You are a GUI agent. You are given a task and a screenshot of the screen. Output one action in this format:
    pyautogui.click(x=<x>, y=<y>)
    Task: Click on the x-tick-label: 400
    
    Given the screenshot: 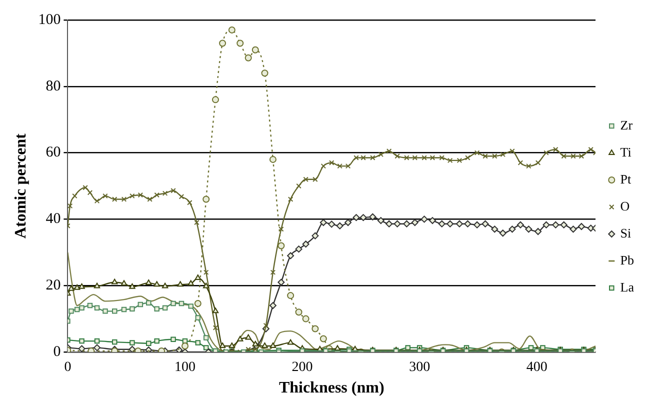 What is the action you would take?
    pyautogui.click(x=537, y=368)
    